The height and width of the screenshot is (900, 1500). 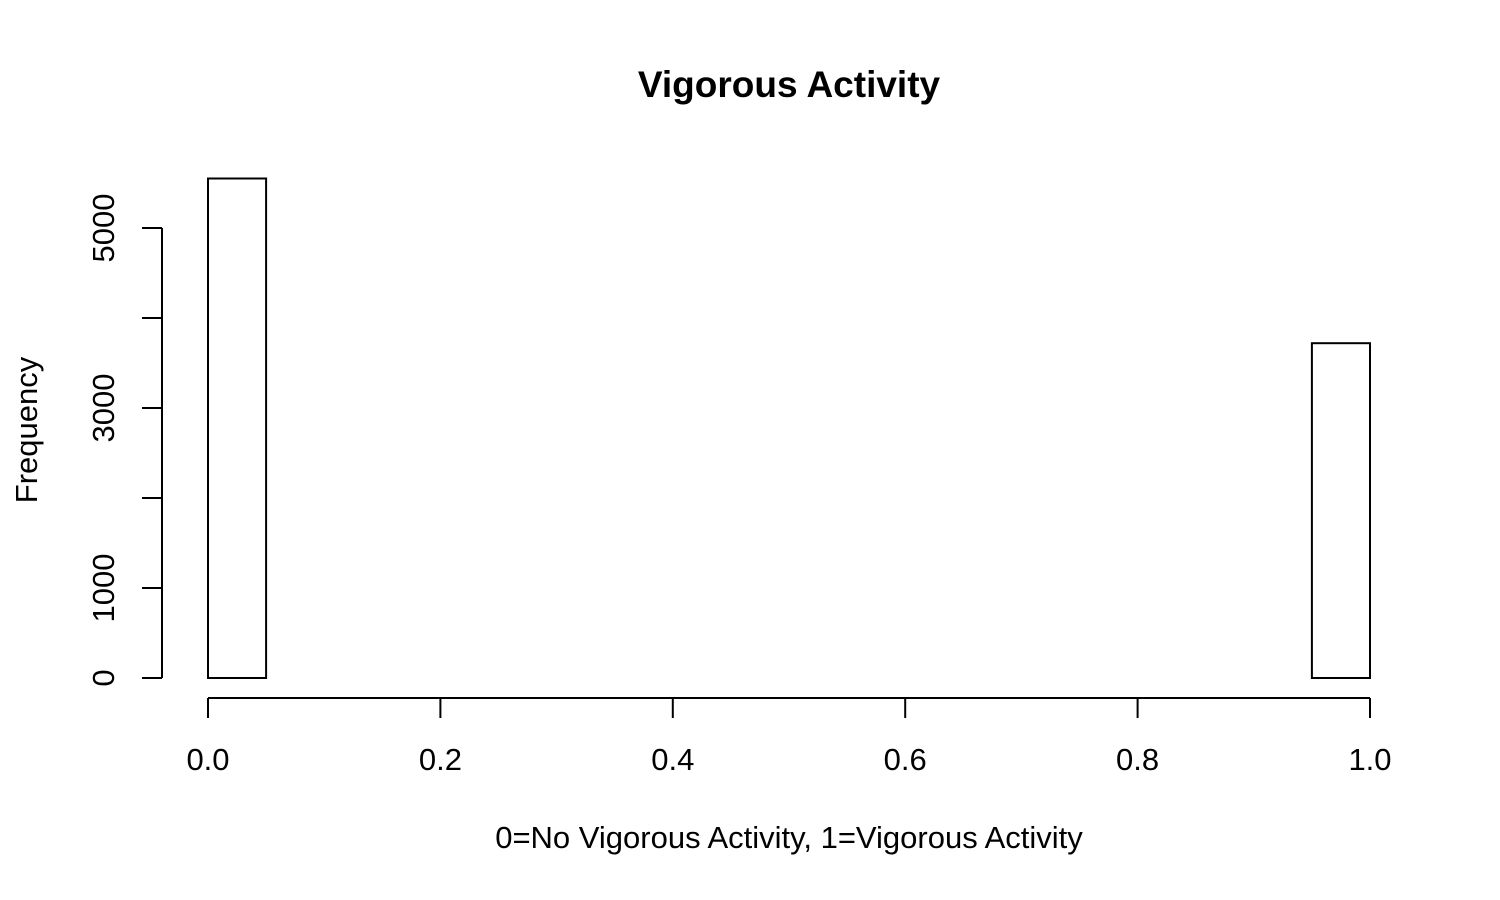 What do you see at coordinates (1137, 759) in the screenshot?
I see `x-tick-label: 0.8` at bounding box center [1137, 759].